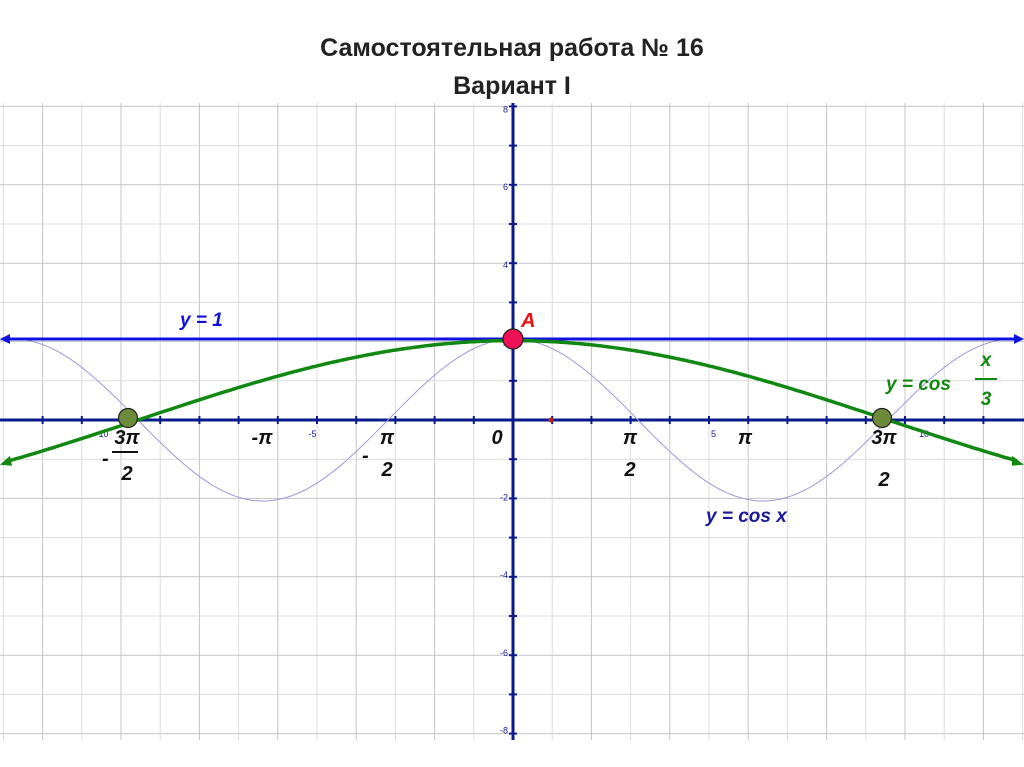 This screenshot has width=1024, height=767. What do you see at coordinates (312, 434) in the screenshot?
I see `x-tick-label: -5` at bounding box center [312, 434].